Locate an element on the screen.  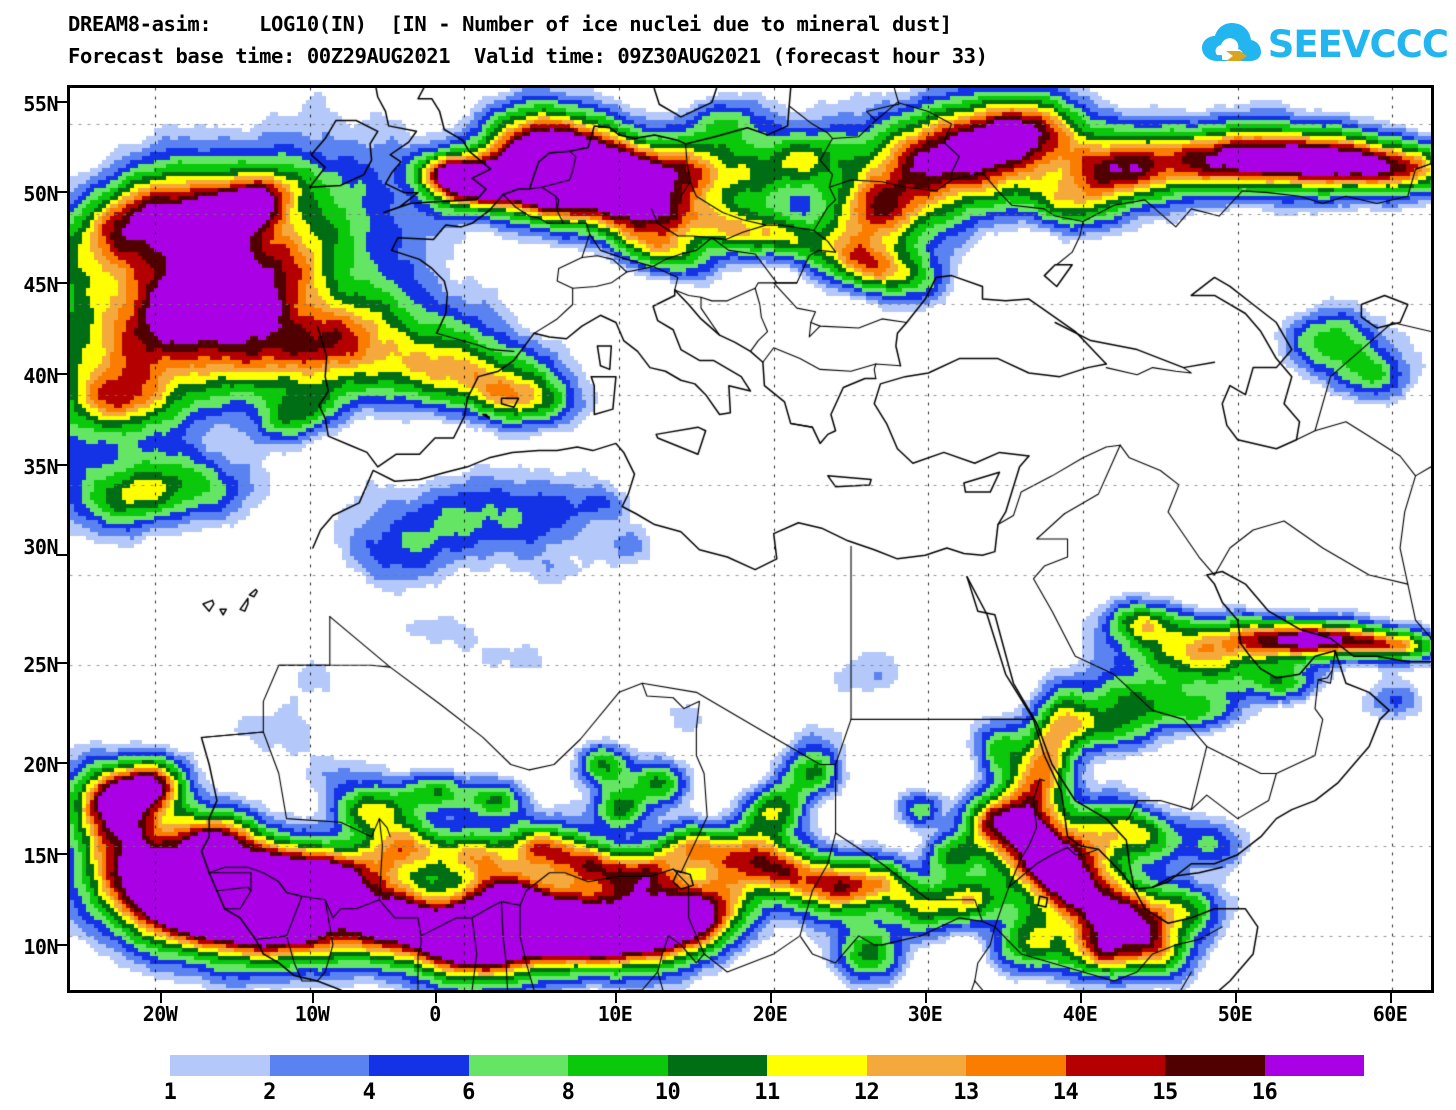
y-tick-label: 20N is located at coordinates (40, 765).